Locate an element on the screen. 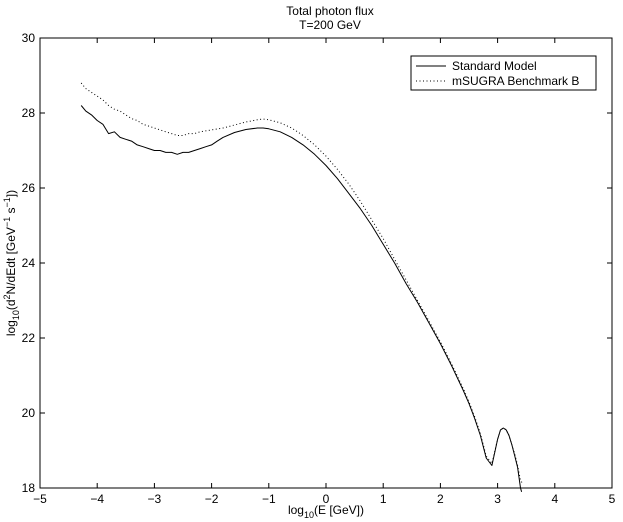 Image resolution: width=623 pixels, height=522 pixels. x-tick-label: 2 is located at coordinates (440, 499).